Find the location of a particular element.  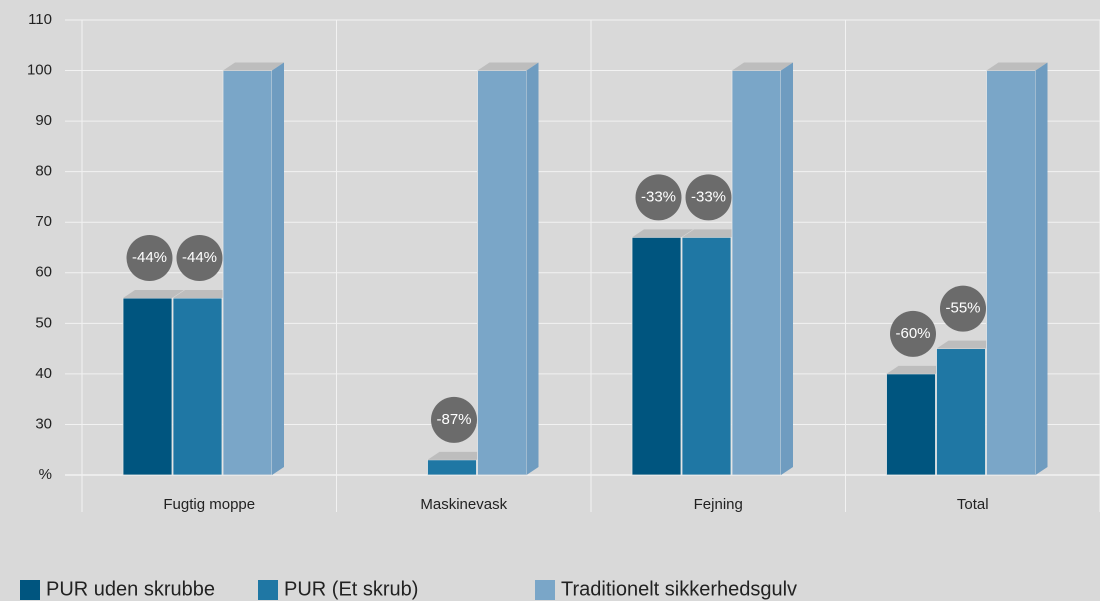

x-tick-label: Maskinevask is located at coordinates (463, 504).